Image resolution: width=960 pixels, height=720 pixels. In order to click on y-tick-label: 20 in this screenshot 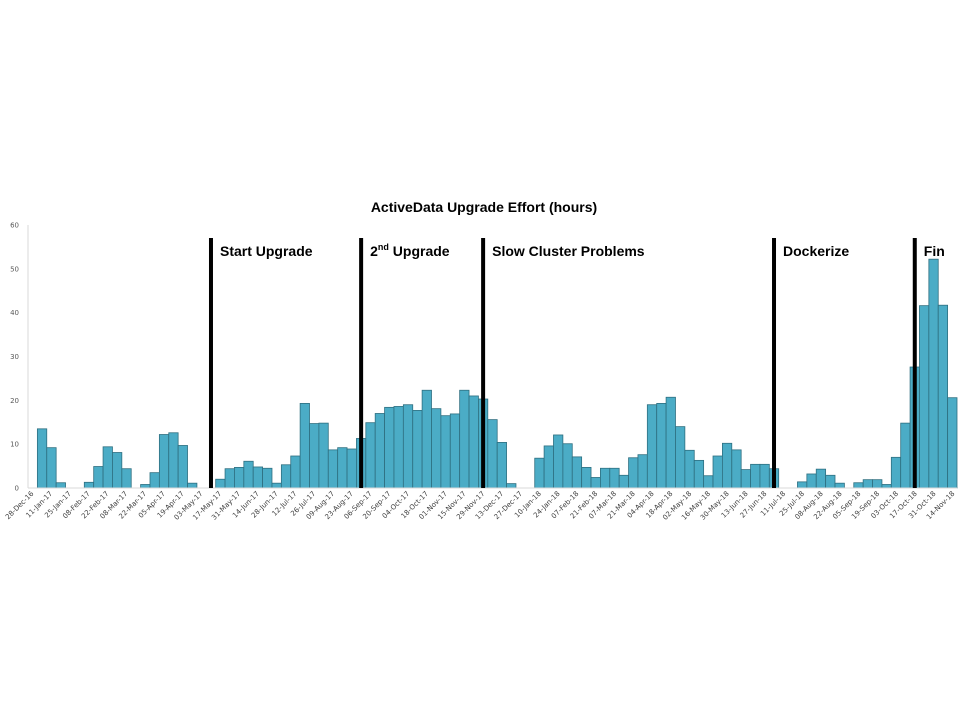, I will do `click(14, 401)`.